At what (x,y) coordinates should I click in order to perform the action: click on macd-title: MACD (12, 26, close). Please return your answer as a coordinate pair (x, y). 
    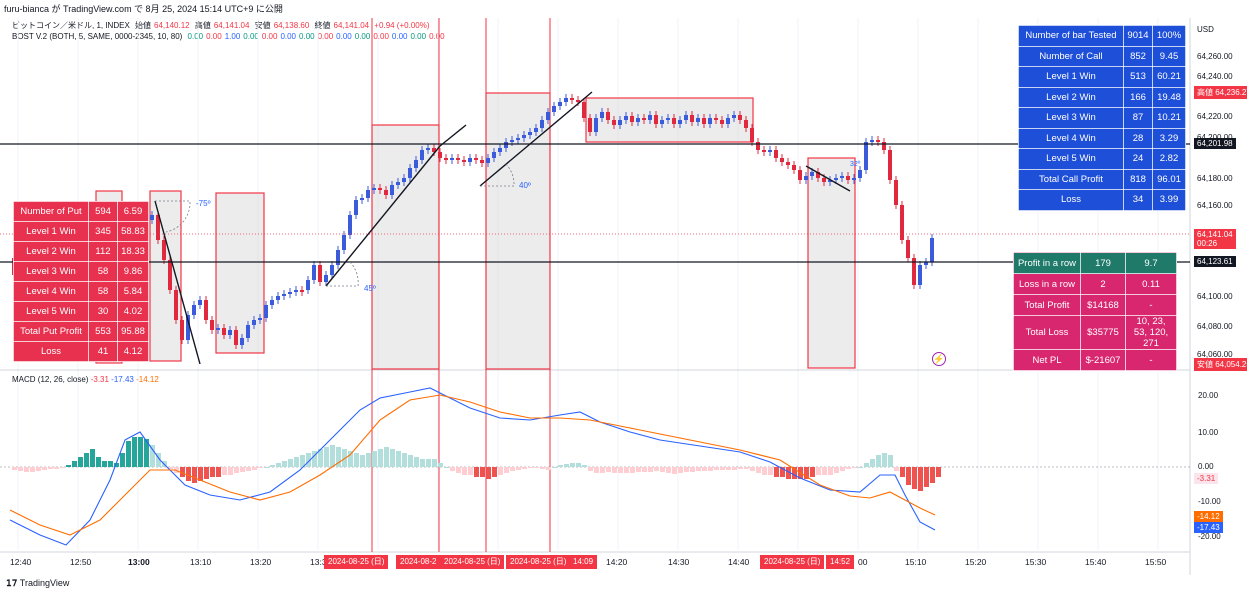
    Looking at the image, I should click on (50, 379).